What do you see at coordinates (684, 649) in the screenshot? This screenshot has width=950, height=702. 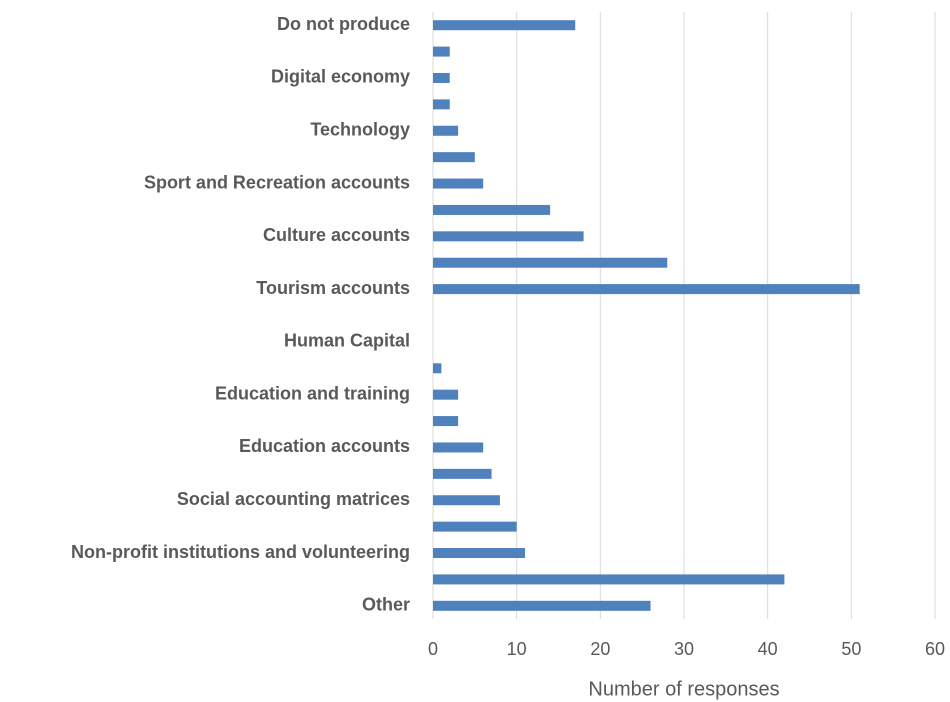 I see `x-tick-label: 30` at bounding box center [684, 649].